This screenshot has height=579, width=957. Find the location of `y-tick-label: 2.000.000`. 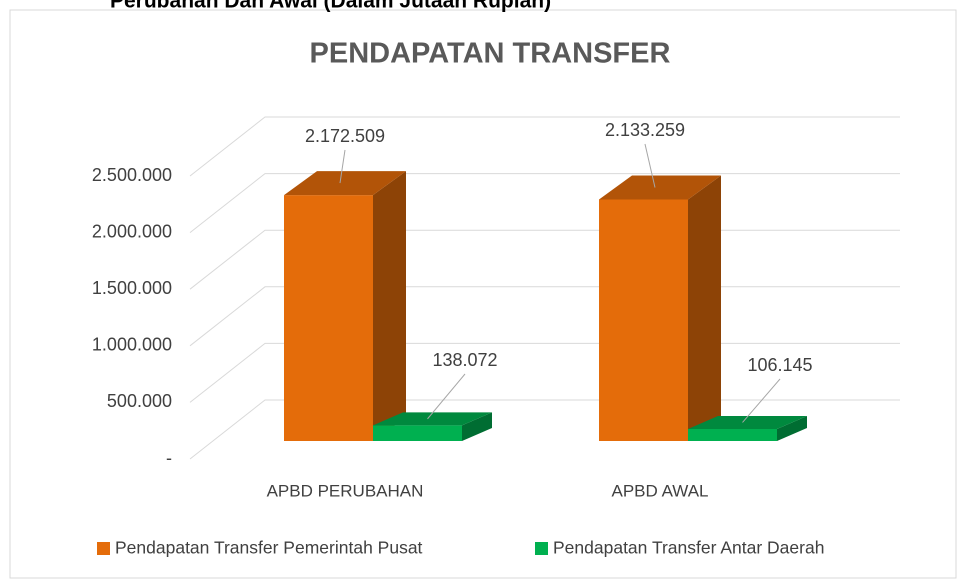

y-tick-label: 2.000.000 is located at coordinates (132, 231).